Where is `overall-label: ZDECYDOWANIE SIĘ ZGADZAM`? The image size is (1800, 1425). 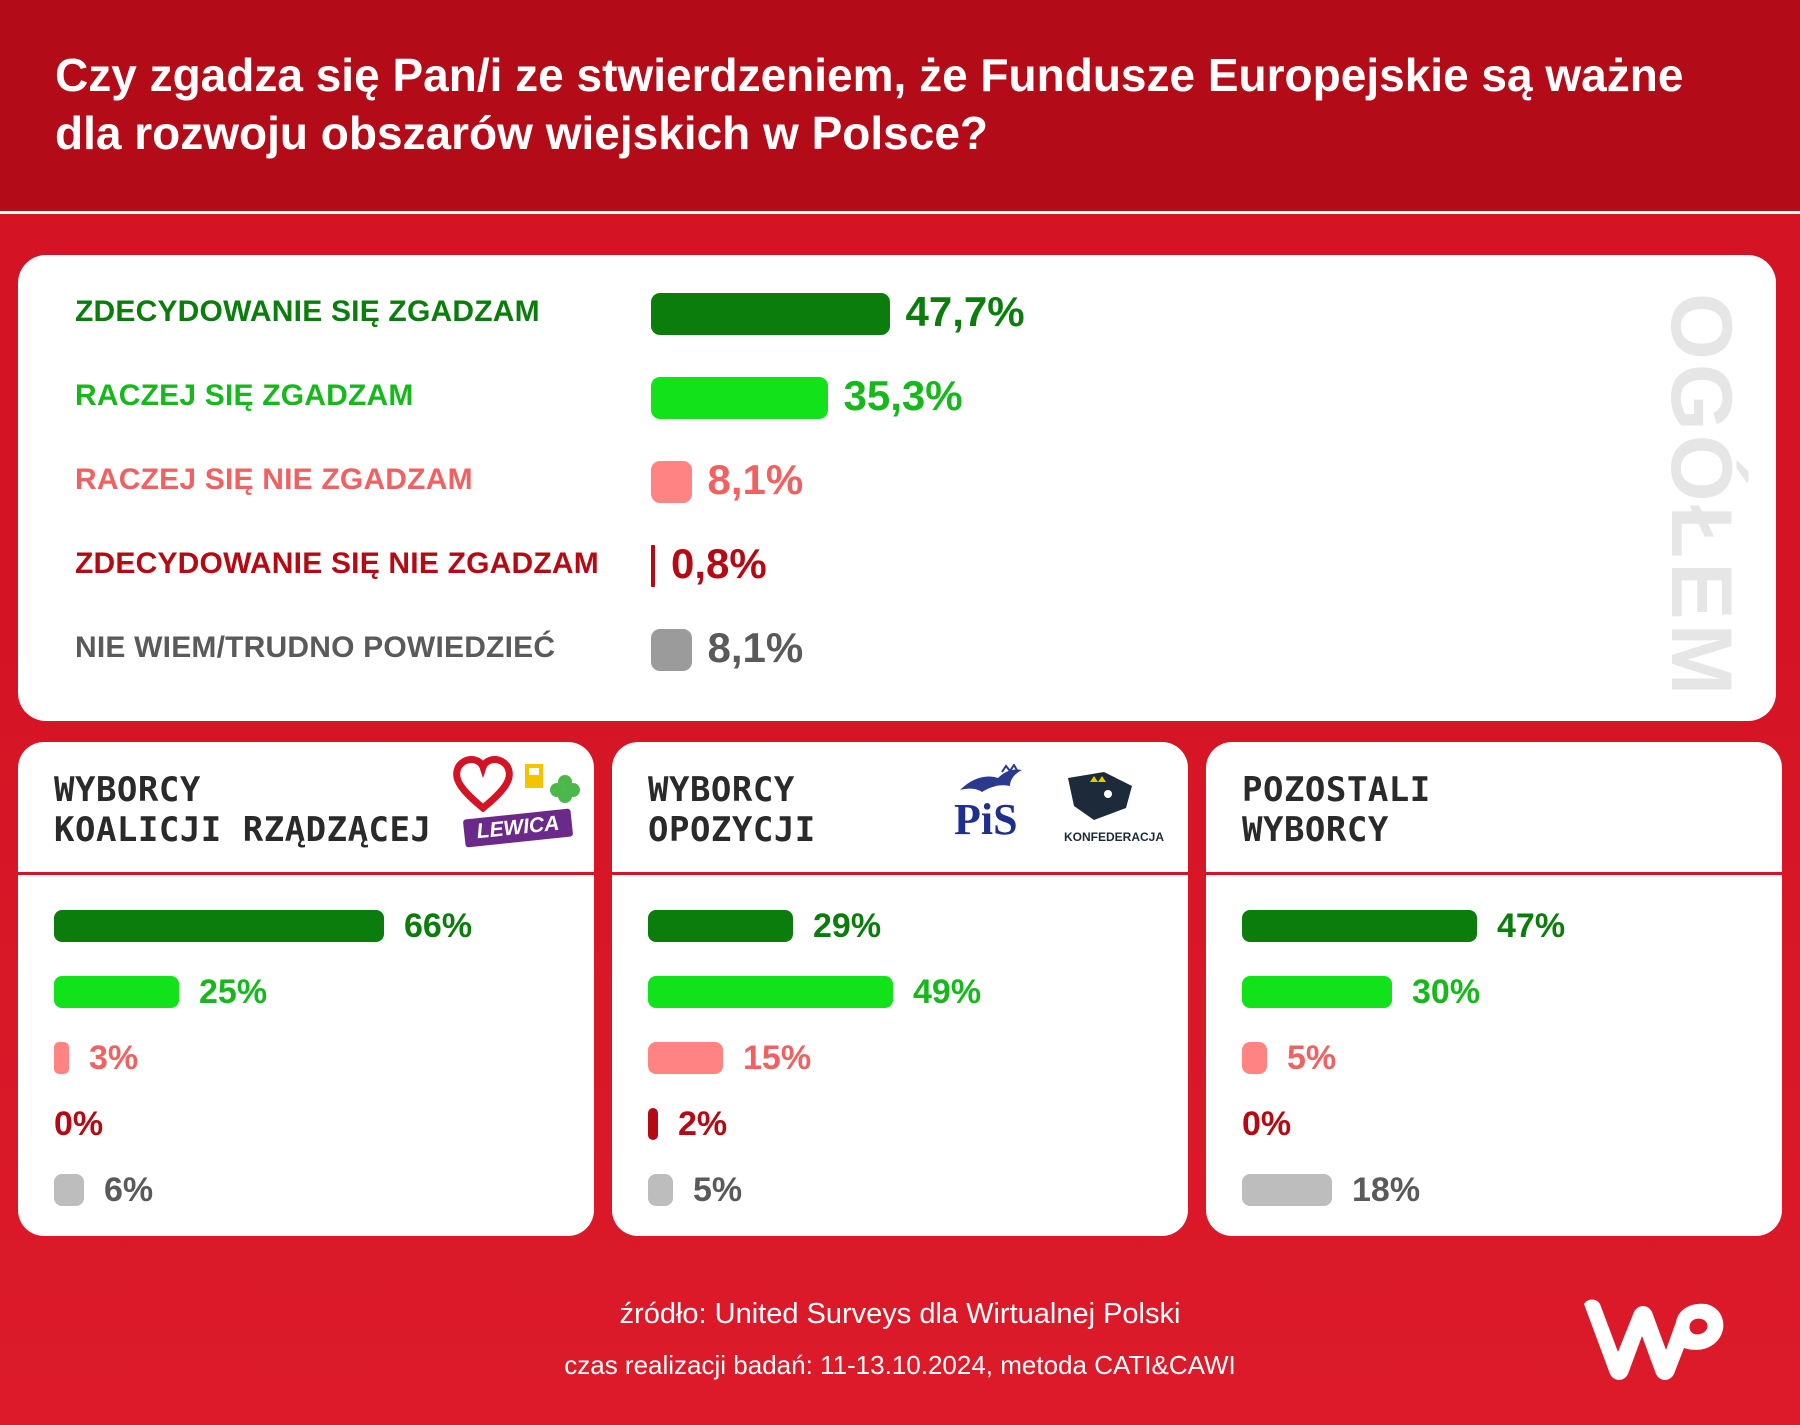 overall-label: ZDECYDOWANIE SIĘ ZGADZAM is located at coordinates (307, 311).